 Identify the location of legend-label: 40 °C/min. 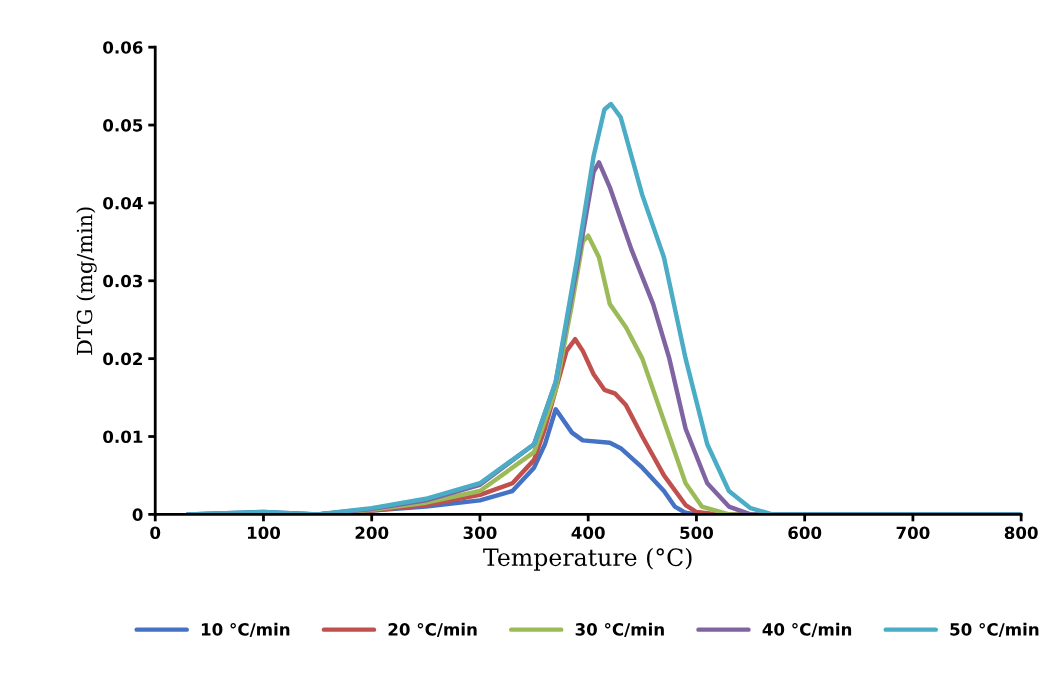
(807, 630).